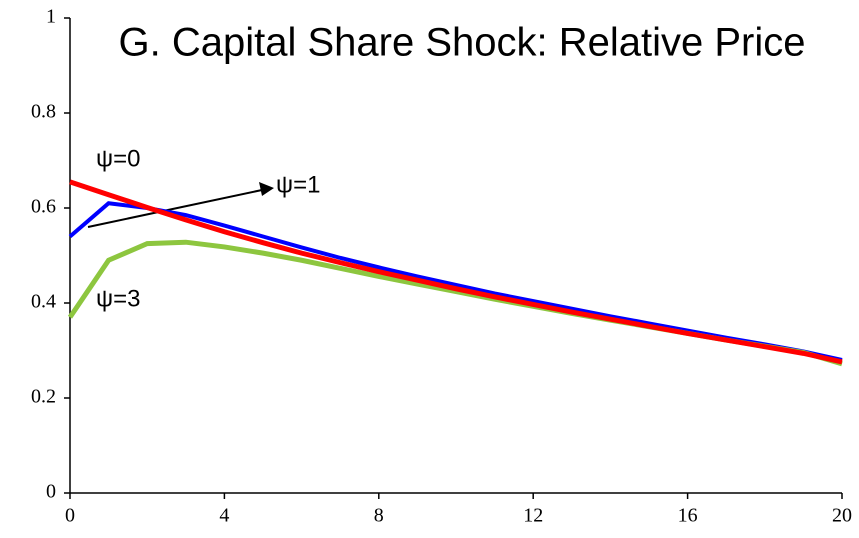 The height and width of the screenshot is (538, 859). Describe the element at coordinates (842, 516) in the screenshot. I see `x-tick-label: 20` at that location.